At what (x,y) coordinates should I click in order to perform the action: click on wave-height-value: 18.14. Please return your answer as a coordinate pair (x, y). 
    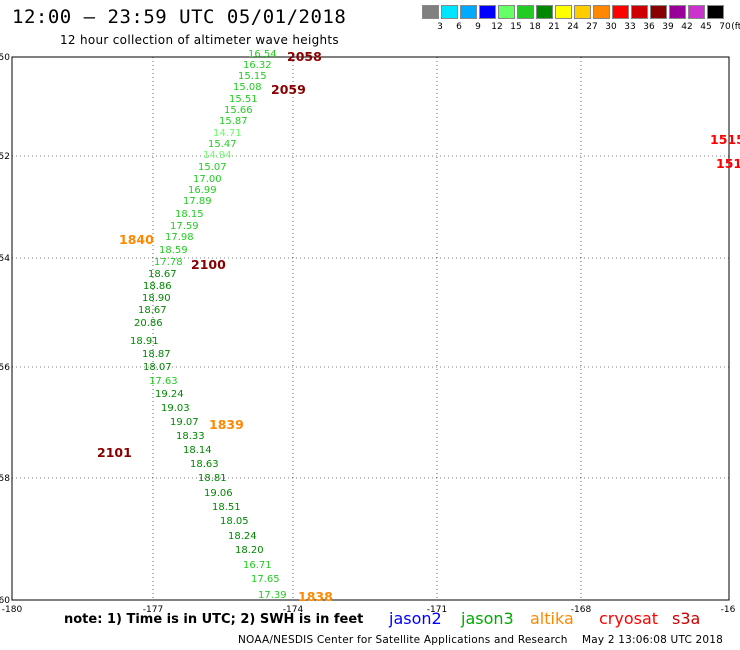
    Looking at the image, I should click on (197, 450).